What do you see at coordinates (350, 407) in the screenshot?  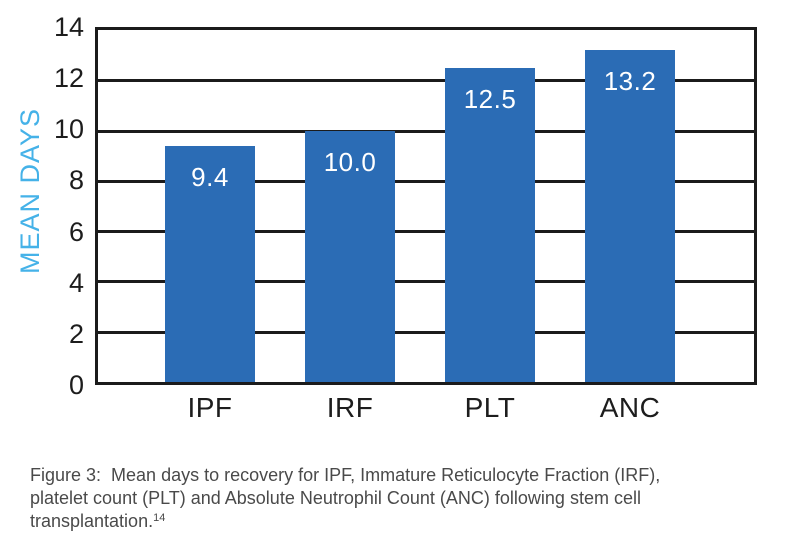 I see `x-axis-label-irf: IRF` at bounding box center [350, 407].